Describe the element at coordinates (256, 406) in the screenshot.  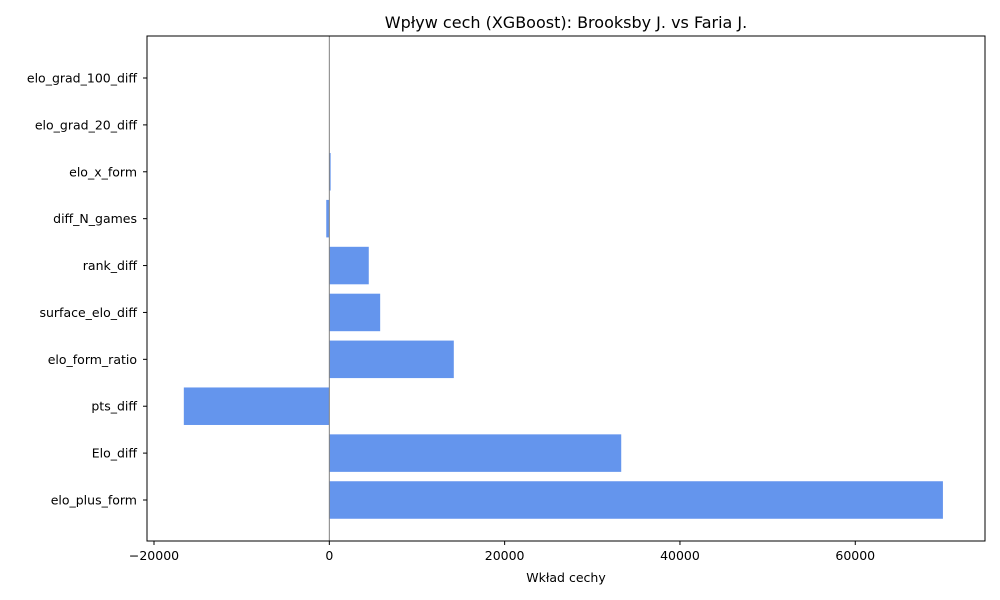
I see `bar-pts_diff` at that location.